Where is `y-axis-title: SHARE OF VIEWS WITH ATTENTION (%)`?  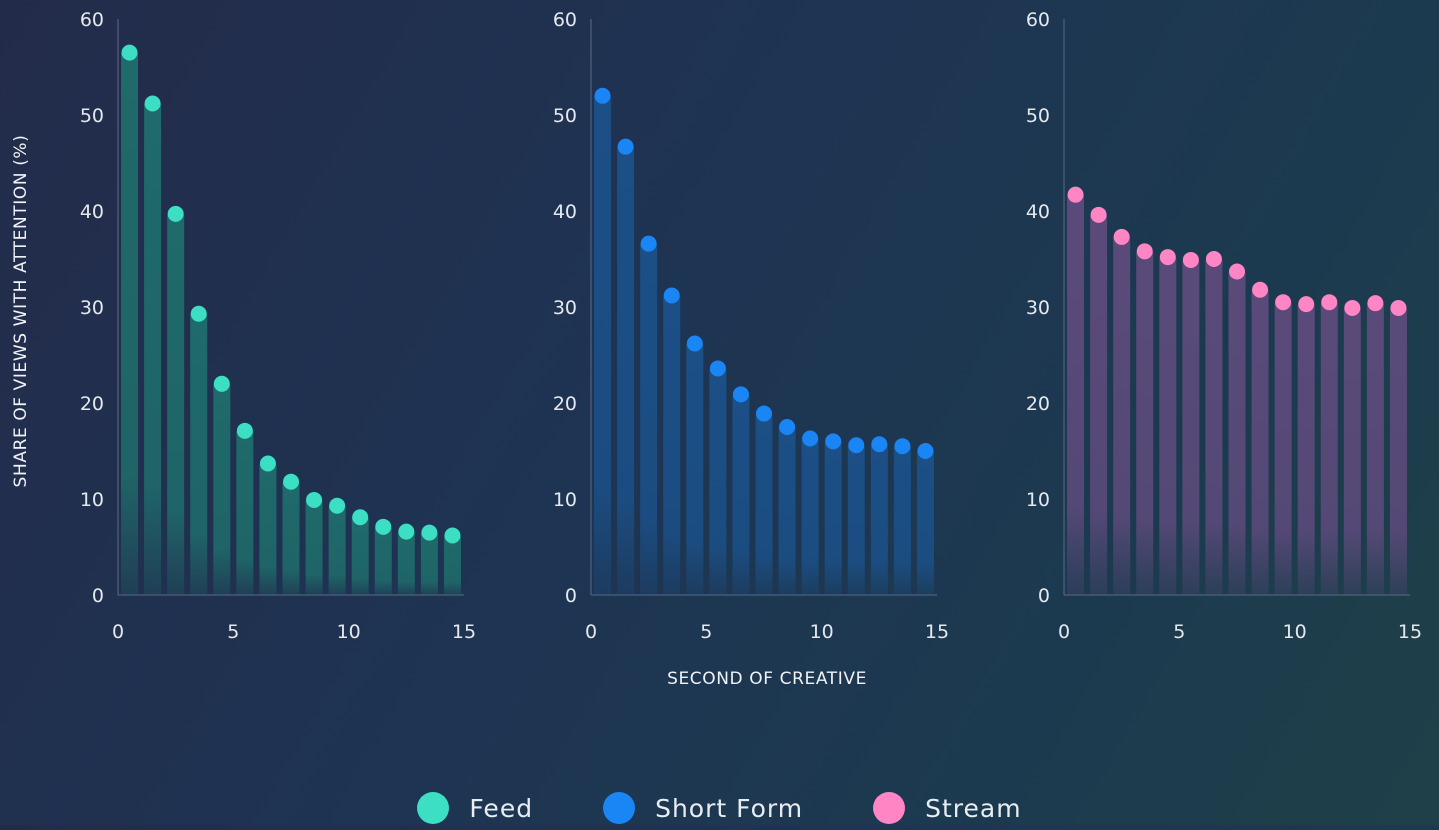 y-axis-title: SHARE OF VIEWS WITH ATTENTION (%) is located at coordinates (21, 311).